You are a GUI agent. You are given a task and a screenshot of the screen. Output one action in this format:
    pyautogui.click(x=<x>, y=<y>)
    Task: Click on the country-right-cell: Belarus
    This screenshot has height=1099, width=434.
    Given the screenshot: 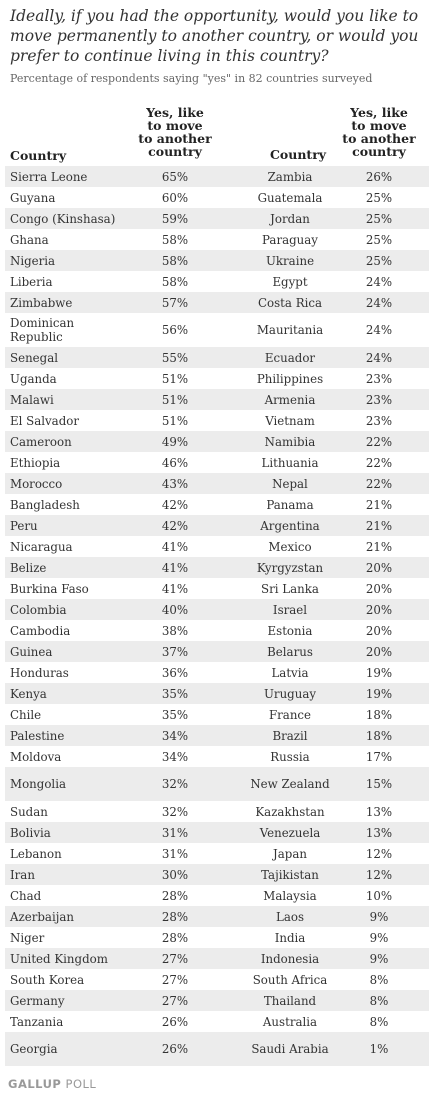 What is the action you would take?
    pyautogui.click(x=290, y=651)
    